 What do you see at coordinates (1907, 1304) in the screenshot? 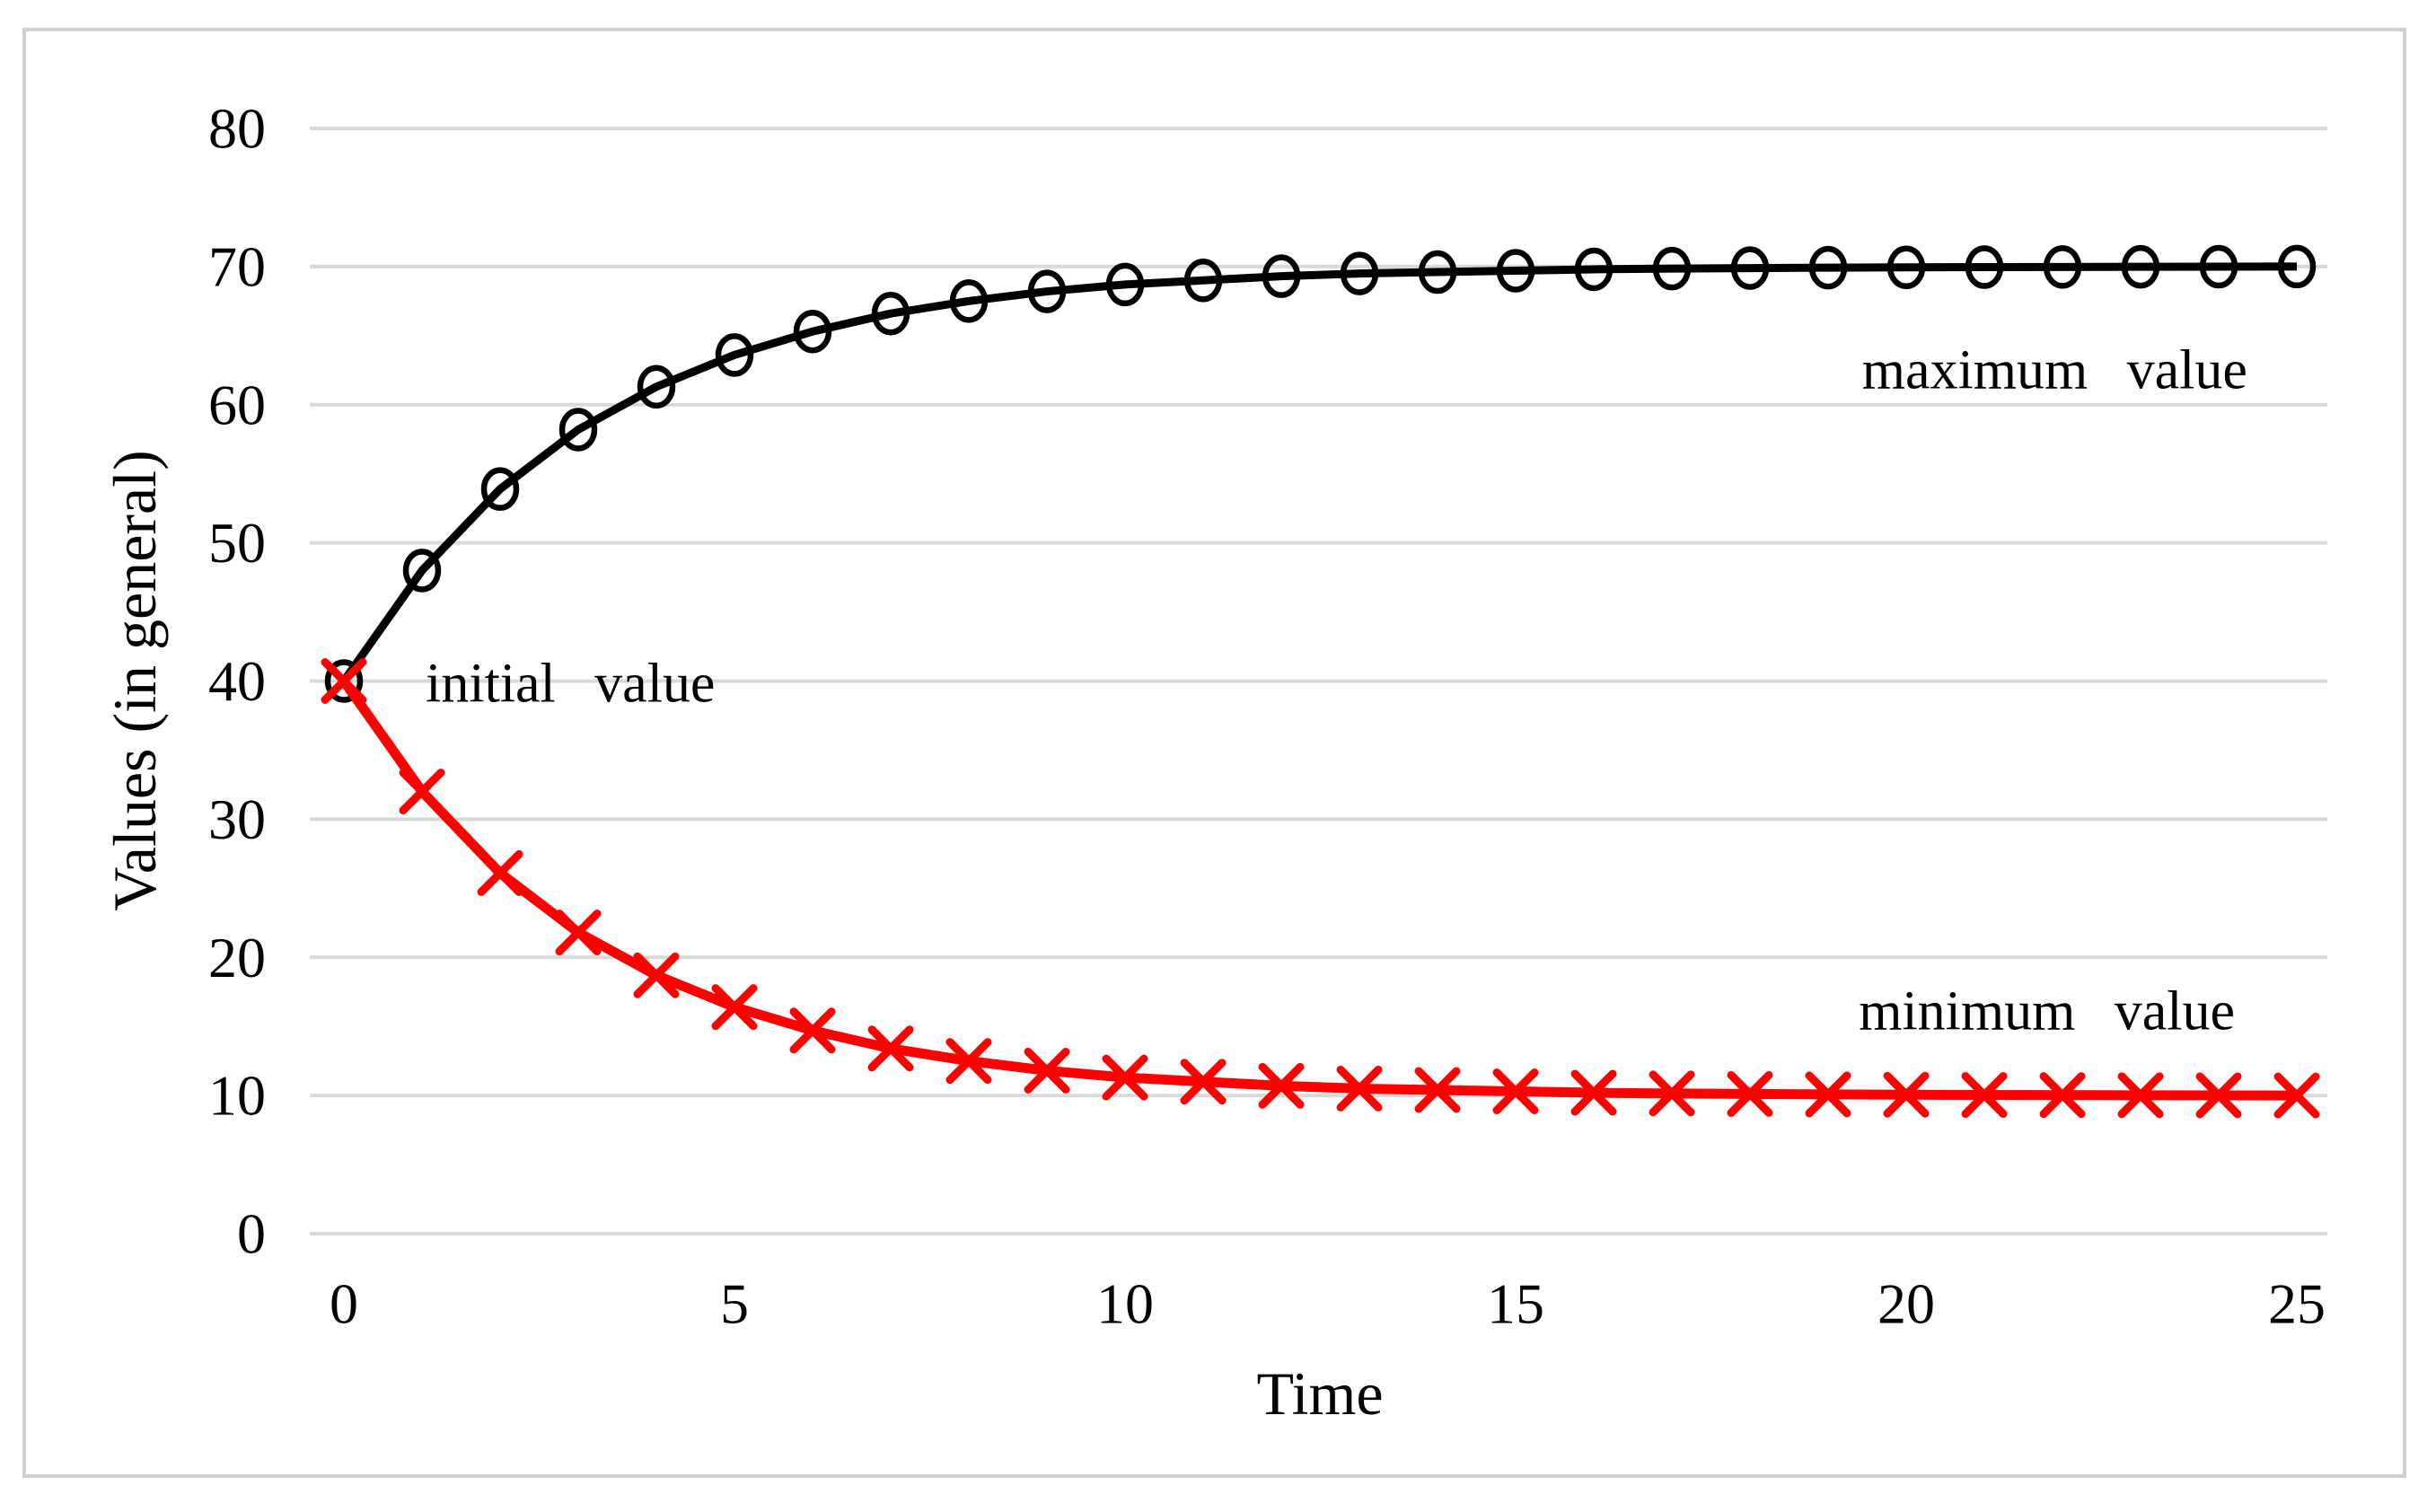
I see `x-tick-label: 20` at bounding box center [1907, 1304].